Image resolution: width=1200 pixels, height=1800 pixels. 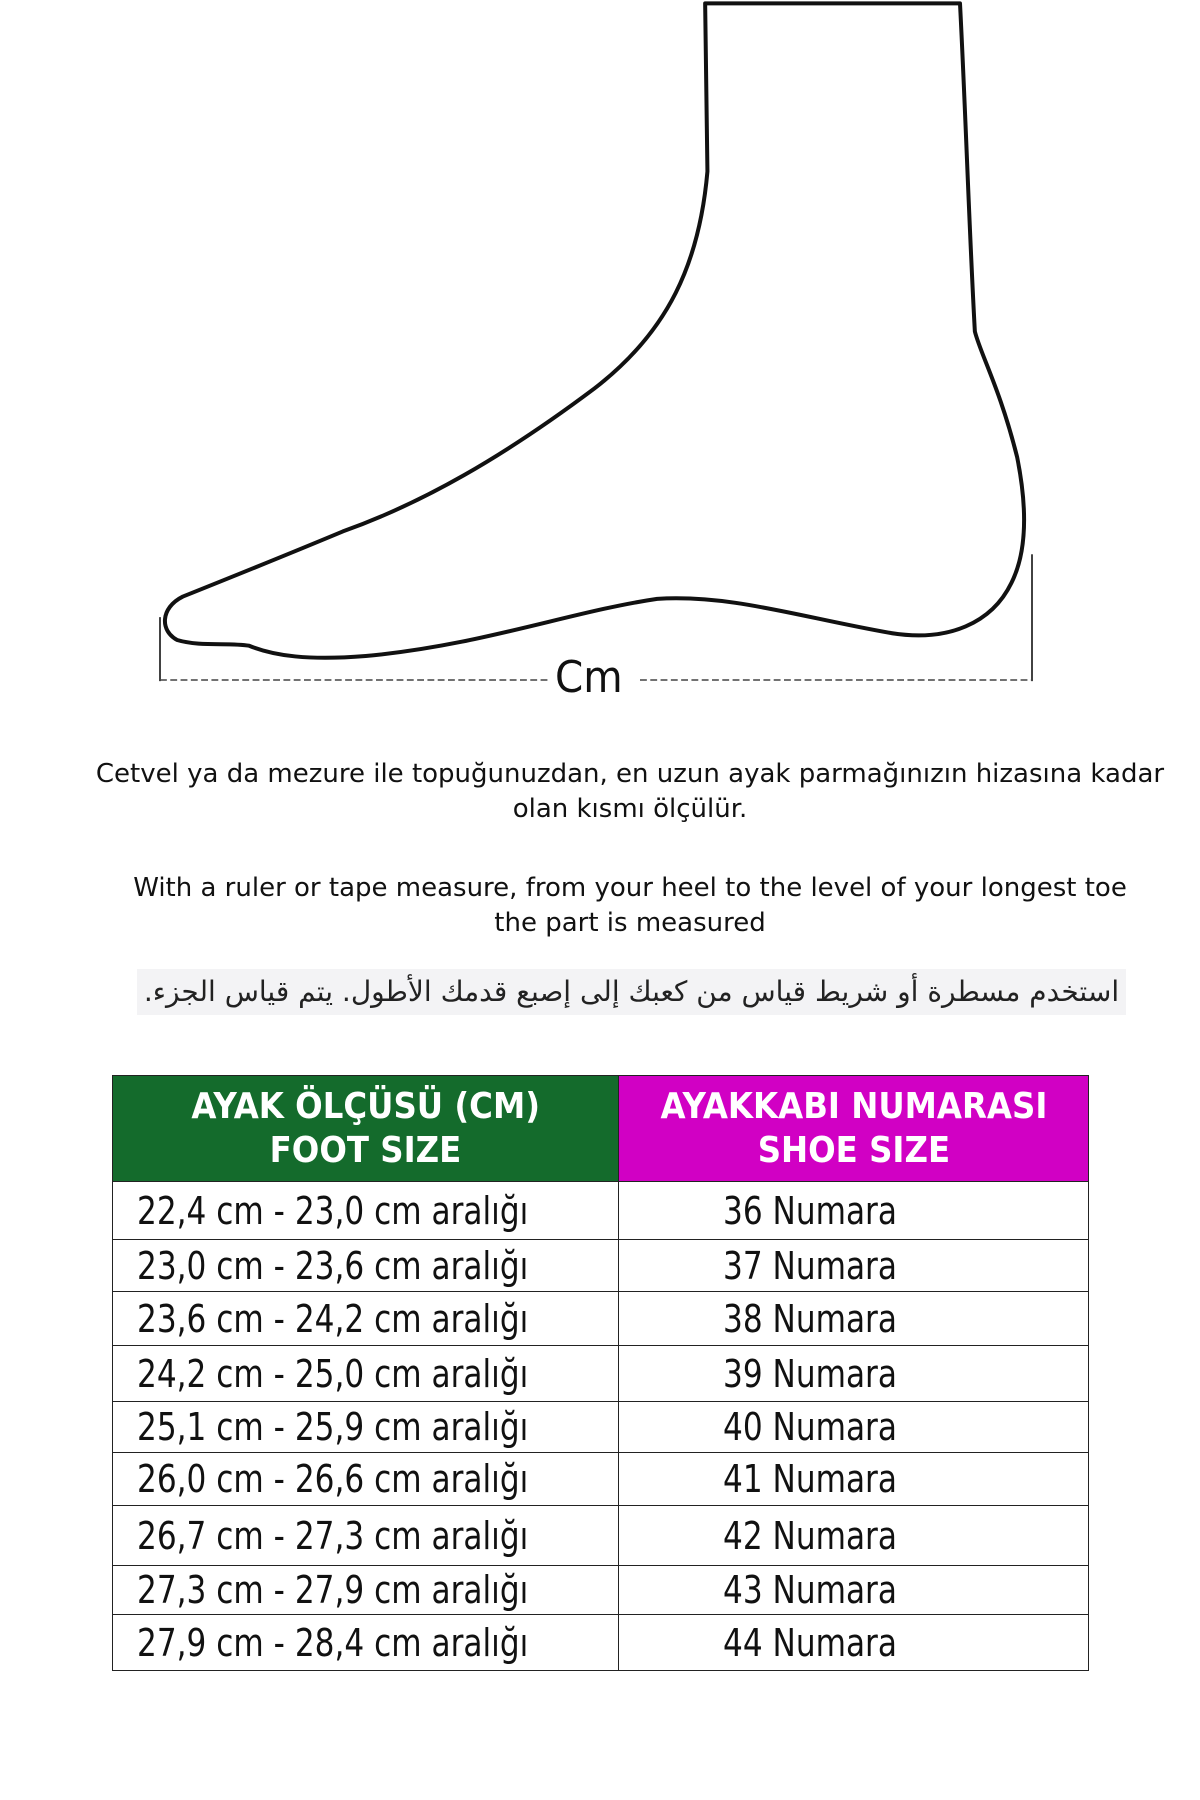 What do you see at coordinates (810, 1318) in the screenshot?
I see `shoe-size-text: 38 Numara` at bounding box center [810, 1318].